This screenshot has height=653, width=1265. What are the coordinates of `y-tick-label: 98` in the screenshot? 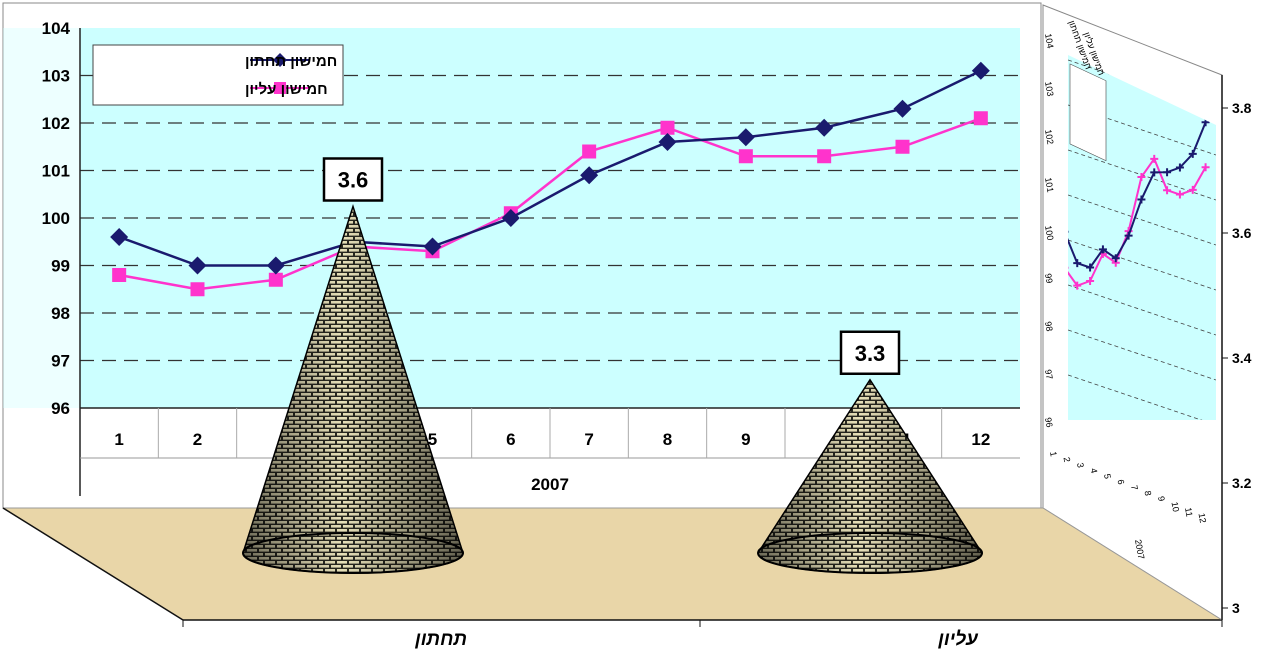 It's located at (60, 313).